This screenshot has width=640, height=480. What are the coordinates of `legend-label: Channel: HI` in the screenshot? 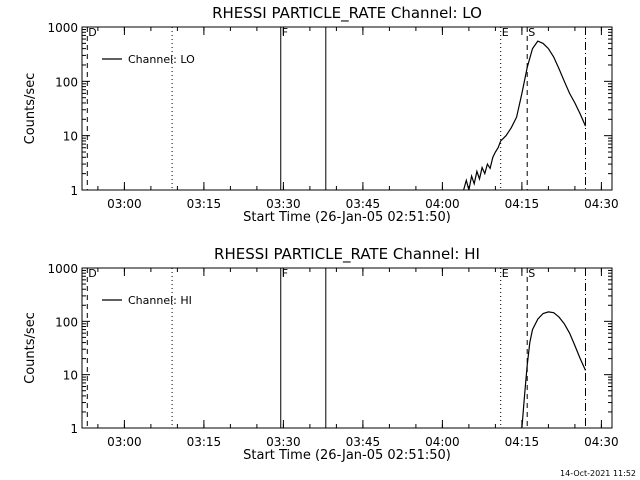 It's located at (160, 300).